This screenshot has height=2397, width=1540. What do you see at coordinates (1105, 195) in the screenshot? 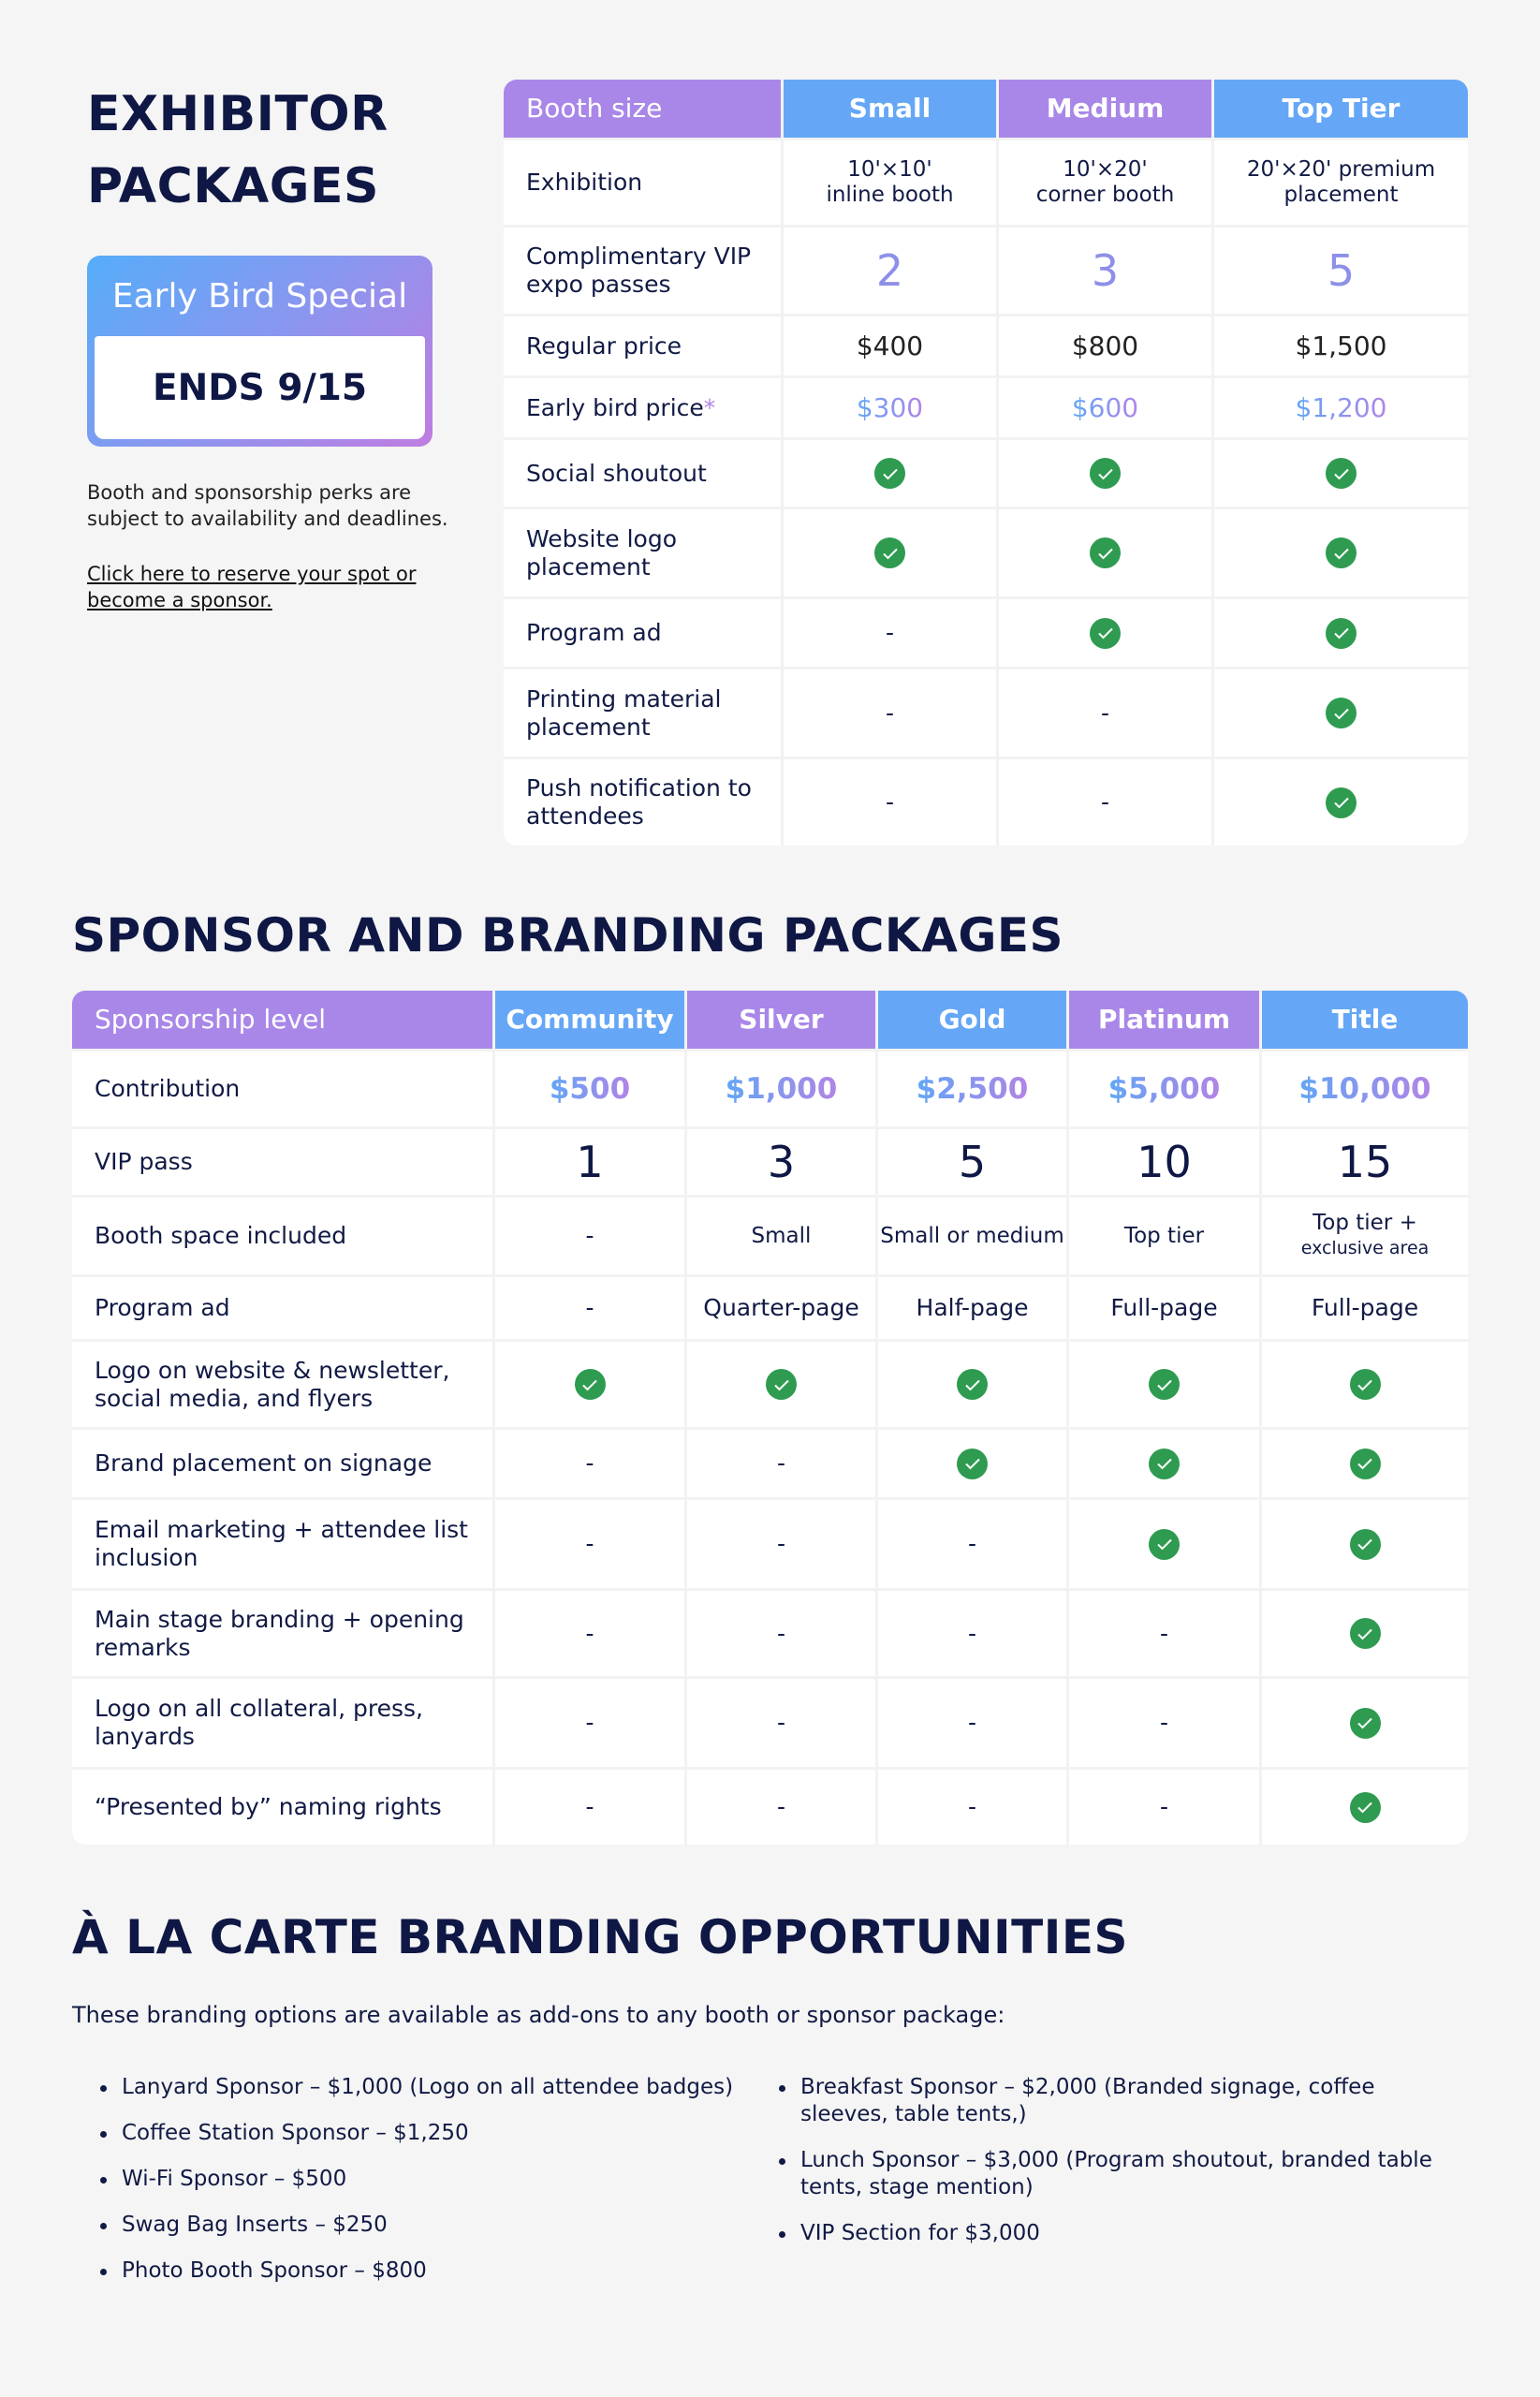
I see `cell-line: corner booth` at bounding box center [1105, 195].